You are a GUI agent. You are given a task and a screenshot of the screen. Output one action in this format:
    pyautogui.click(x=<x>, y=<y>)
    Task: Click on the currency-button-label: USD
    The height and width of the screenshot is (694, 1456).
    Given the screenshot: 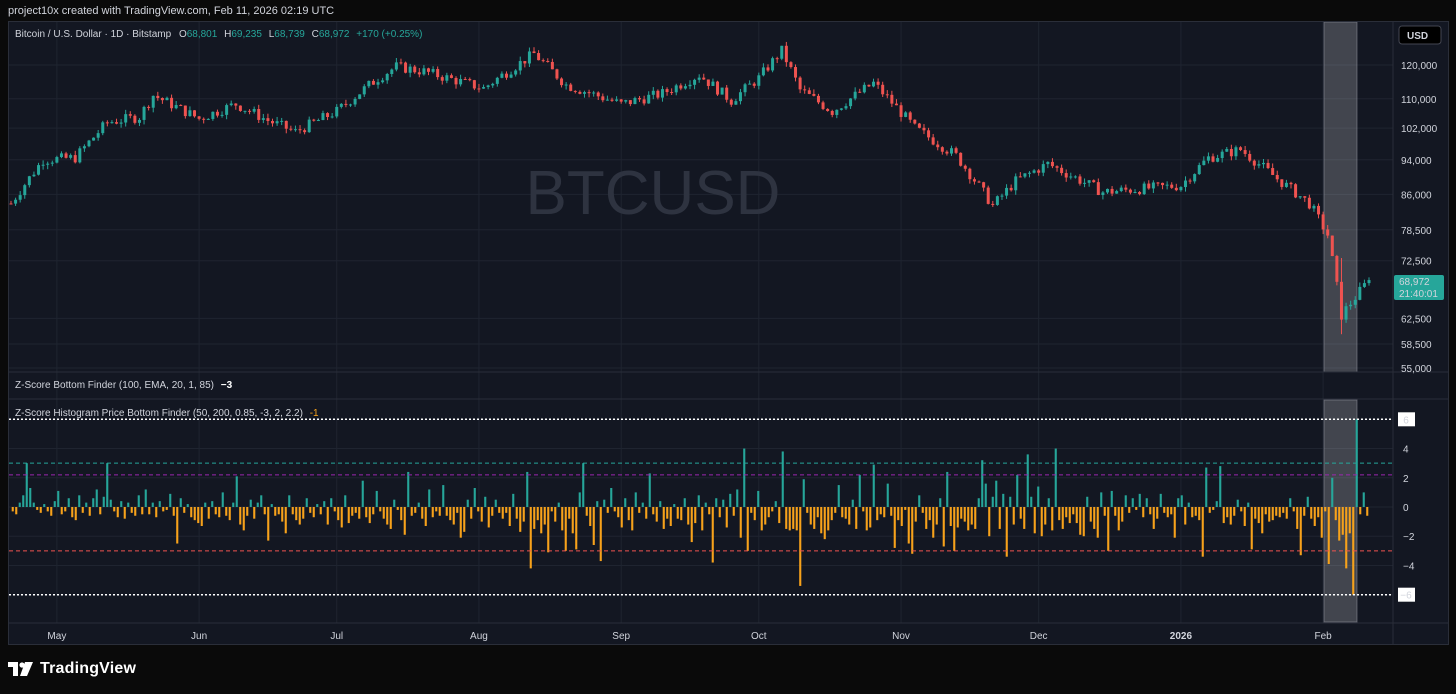 What is the action you would take?
    pyautogui.click(x=1417, y=36)
    